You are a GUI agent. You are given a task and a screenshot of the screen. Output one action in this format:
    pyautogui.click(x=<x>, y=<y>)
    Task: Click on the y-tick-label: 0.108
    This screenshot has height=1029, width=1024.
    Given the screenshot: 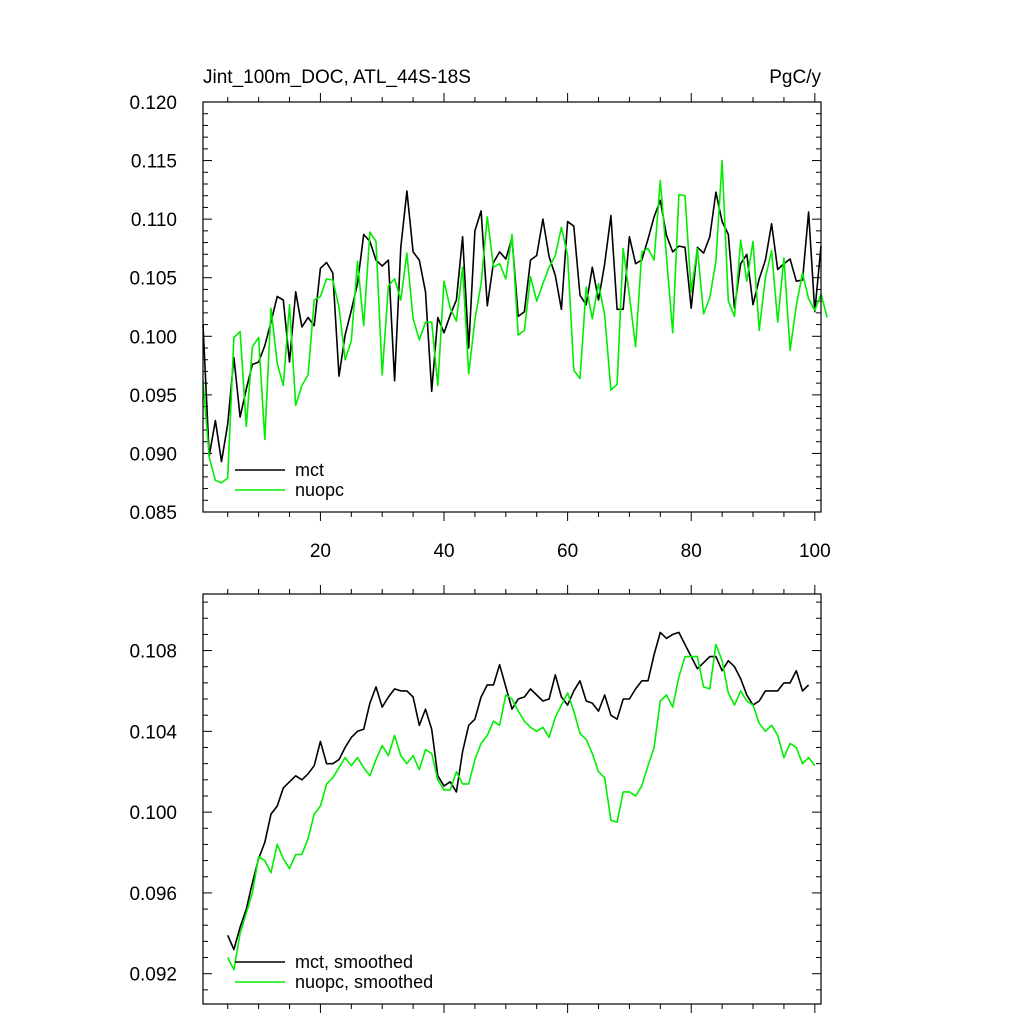 What is the action you would take?
    pyautogui.click(x=153, y=652)
    